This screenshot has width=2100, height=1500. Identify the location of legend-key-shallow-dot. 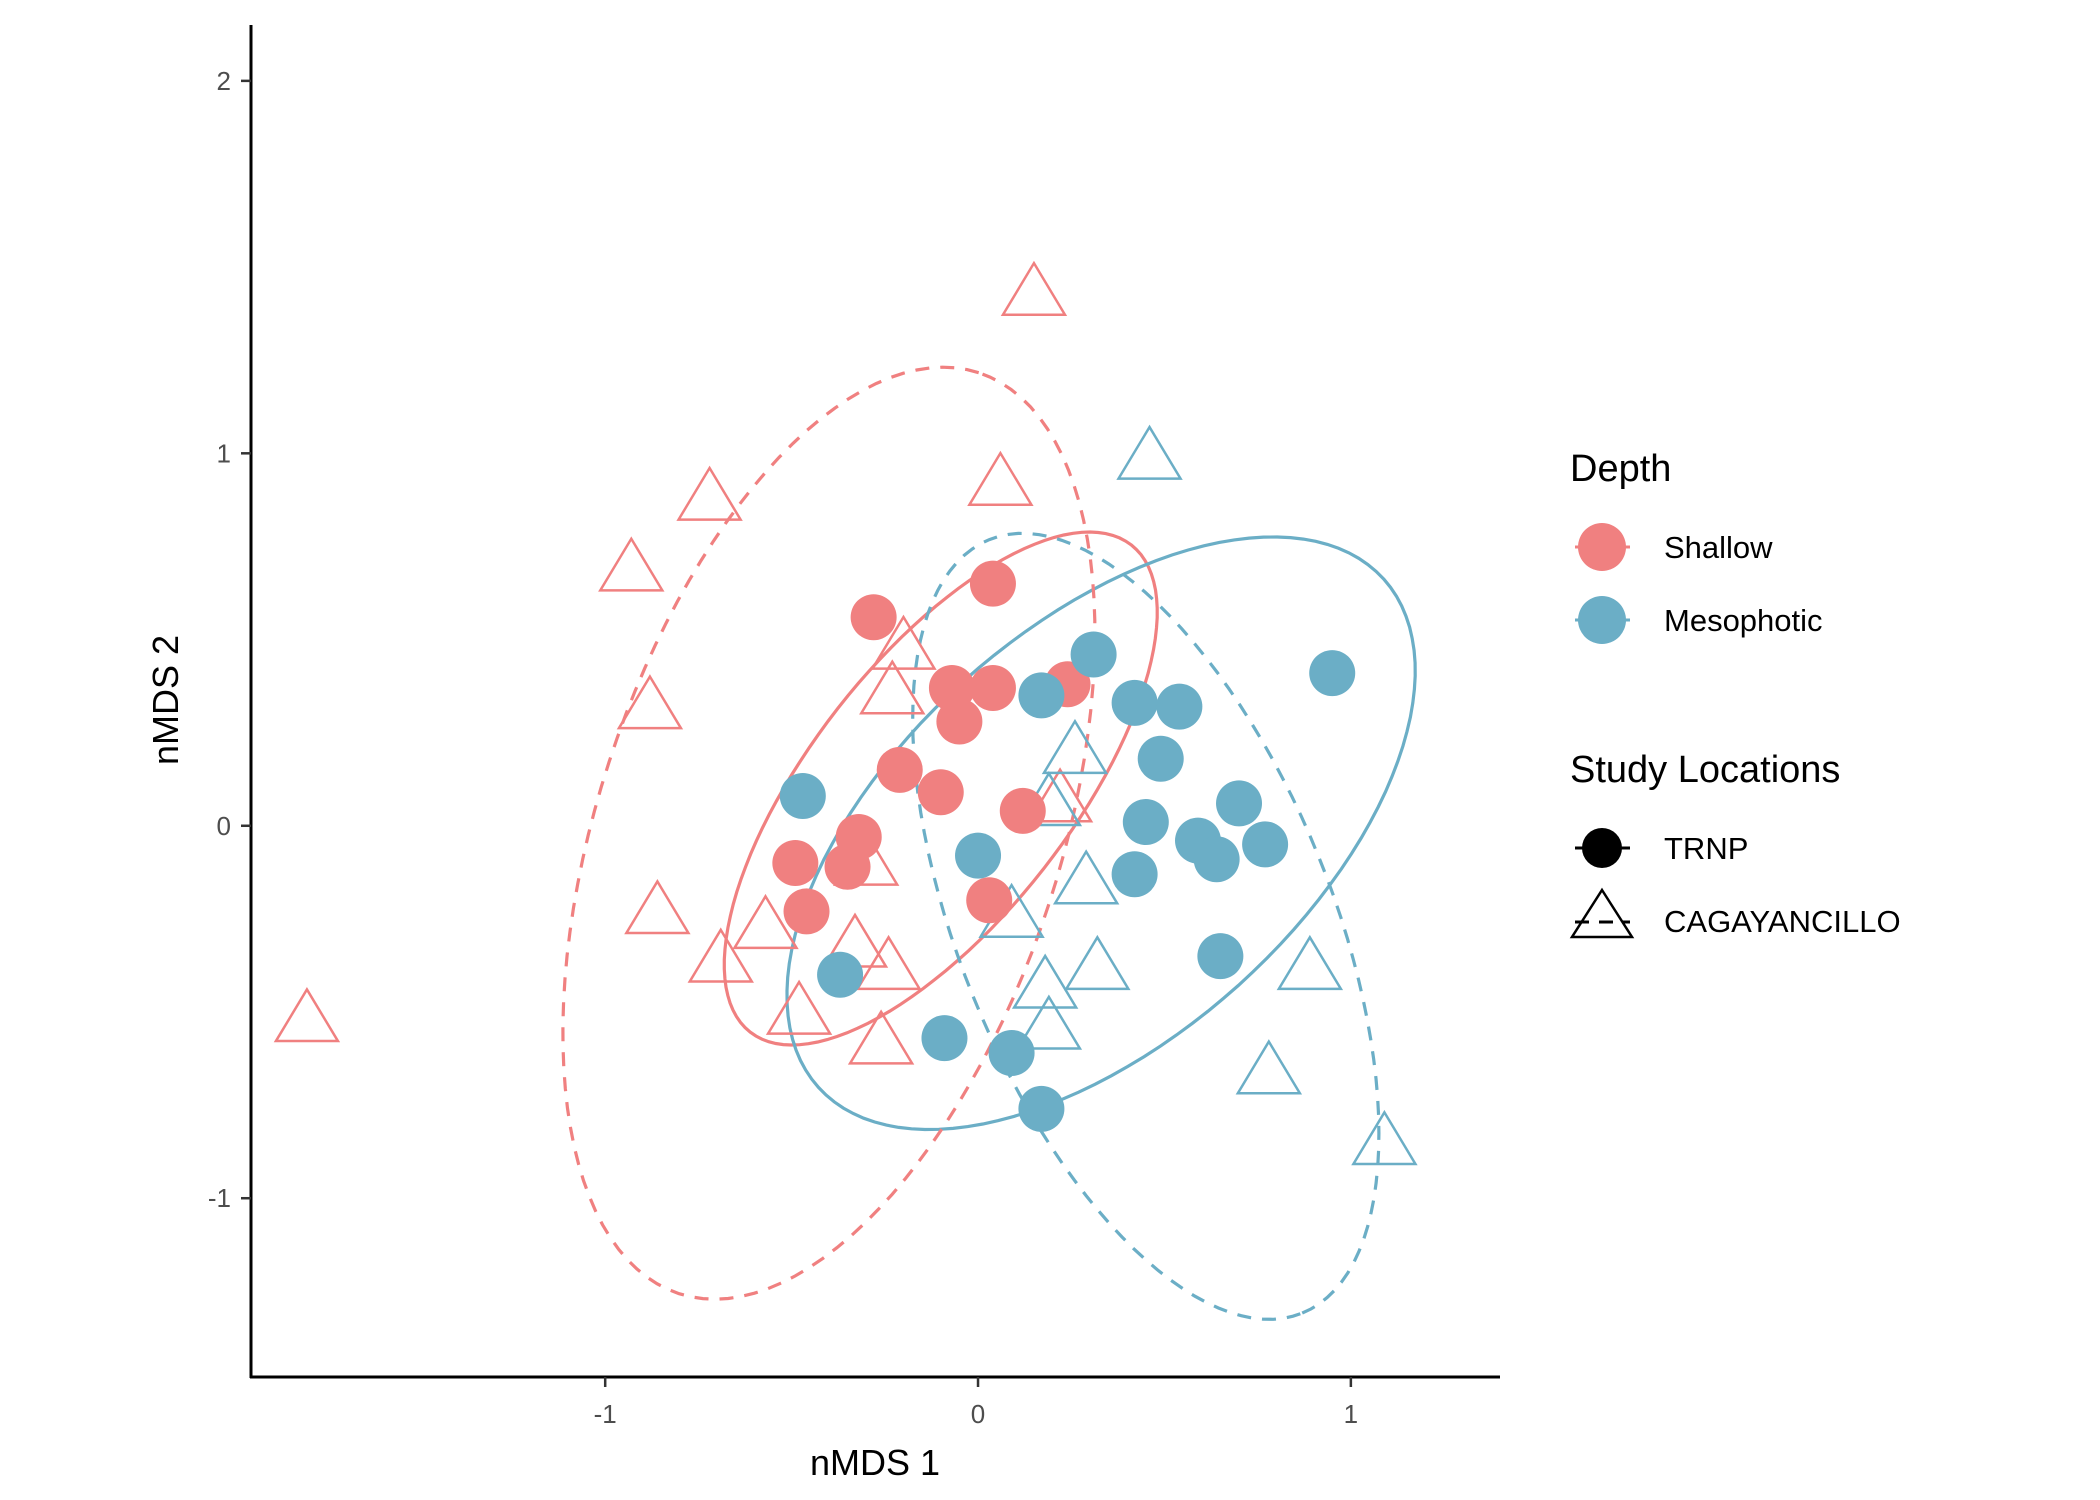
(1602, 547).